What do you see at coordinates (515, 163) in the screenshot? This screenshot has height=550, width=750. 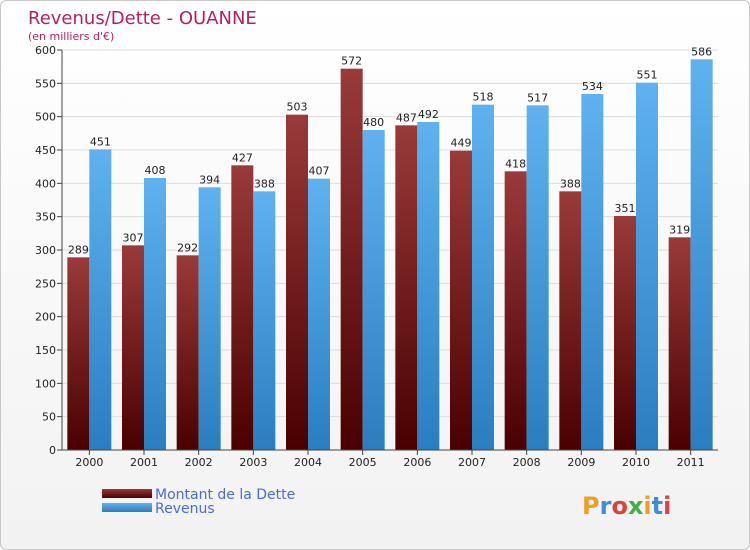 I see `data-label-dette: 418` at bounding box center [515, 163].